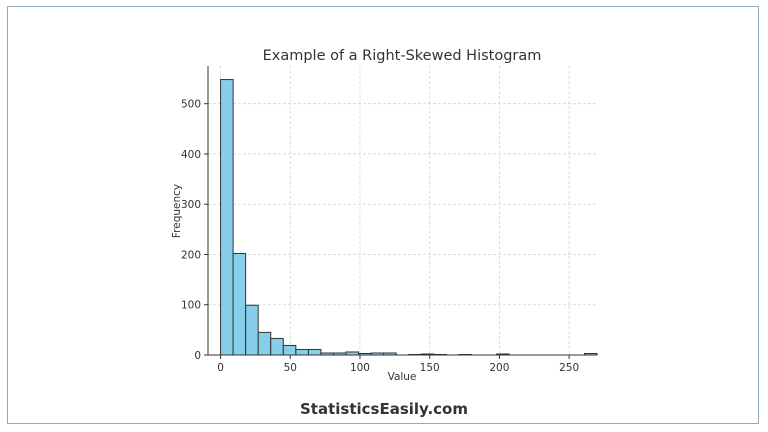 Image resolution: width=768 pixels, height=432 pixels. Describe the element at coordinates (499, 368) in the screenshot. I see `x-tick-label: 200` at that location.